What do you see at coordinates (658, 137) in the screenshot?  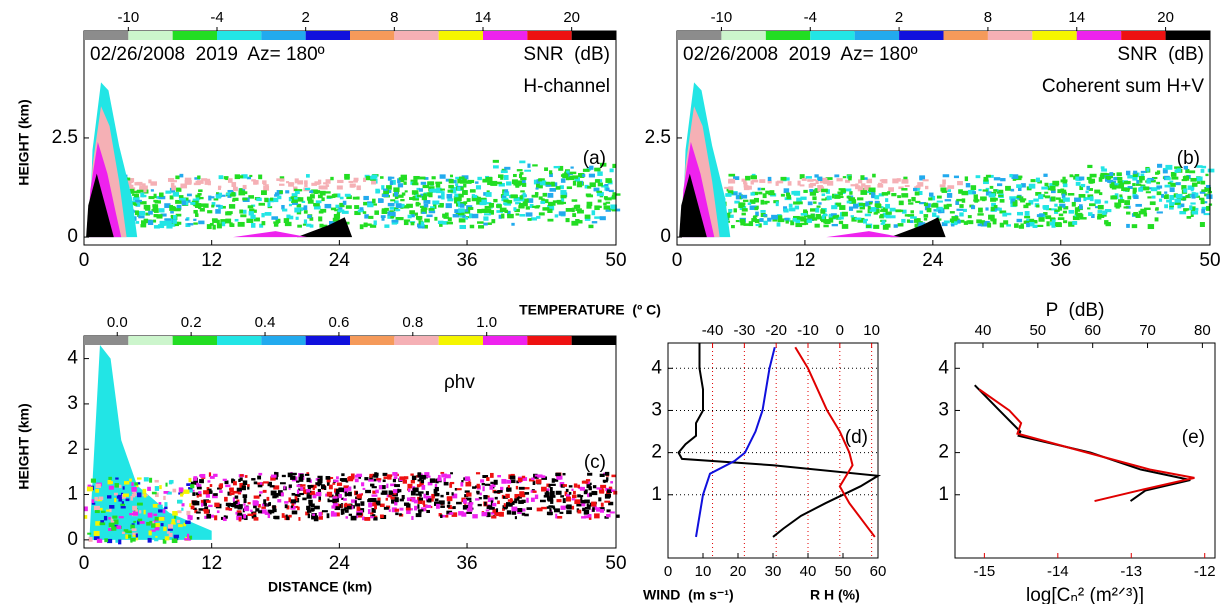 I see `y-tick-label: 2.5` at bounding box center [658, 137].